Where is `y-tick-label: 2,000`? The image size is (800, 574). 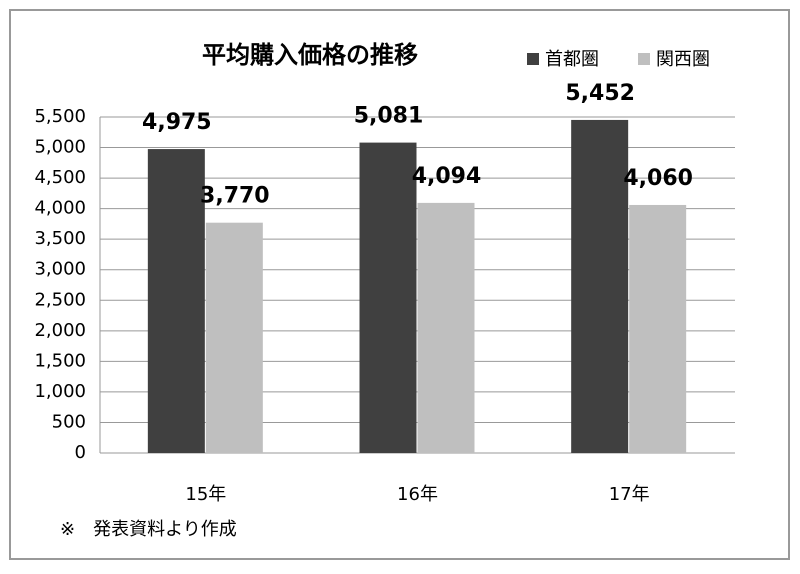 y-tick-label: 2,000 is located at coordinates (60, 330).